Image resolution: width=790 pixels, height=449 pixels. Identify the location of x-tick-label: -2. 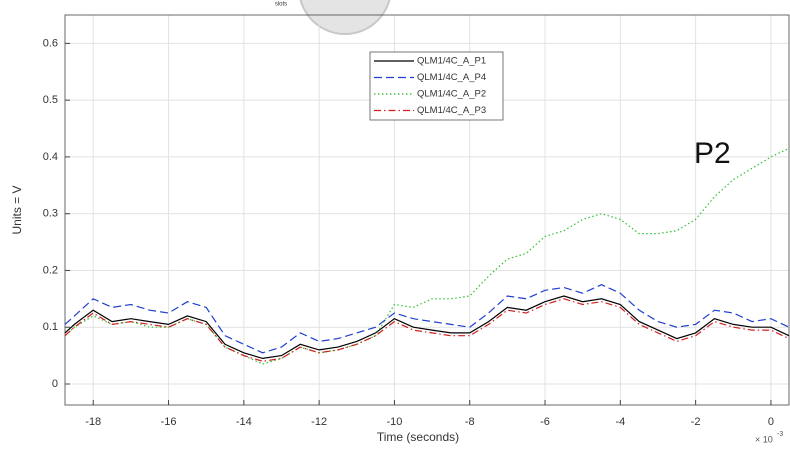
(696, 422).